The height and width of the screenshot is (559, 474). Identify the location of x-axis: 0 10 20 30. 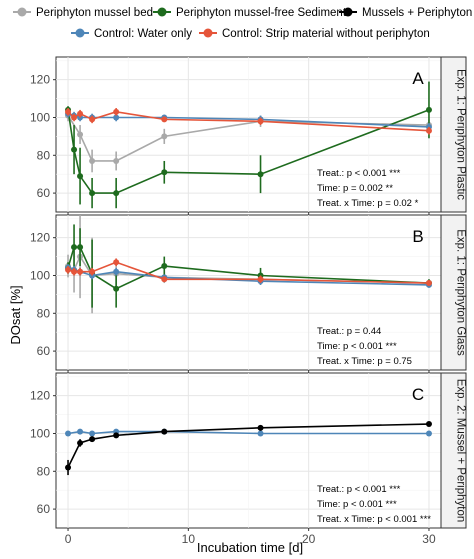
(250, 539).